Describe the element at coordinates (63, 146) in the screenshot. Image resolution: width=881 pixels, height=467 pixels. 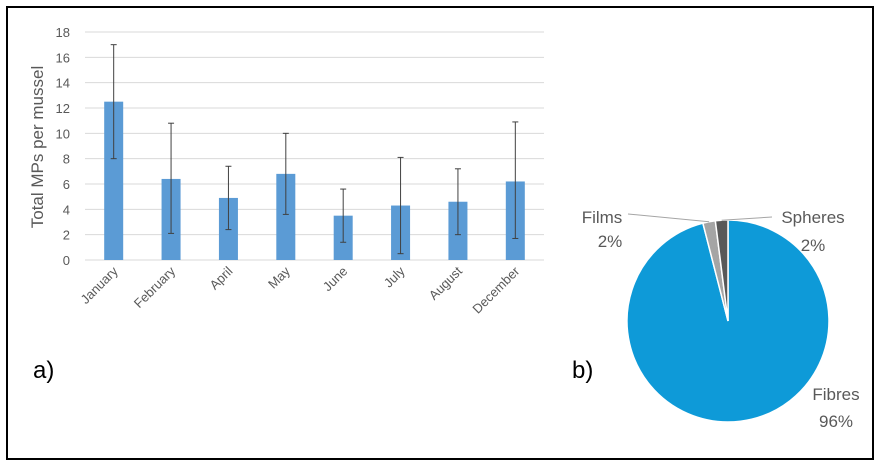
I see `y-tick-labels: 0 2 4 6 8 10 12 14 16 18` at that location.